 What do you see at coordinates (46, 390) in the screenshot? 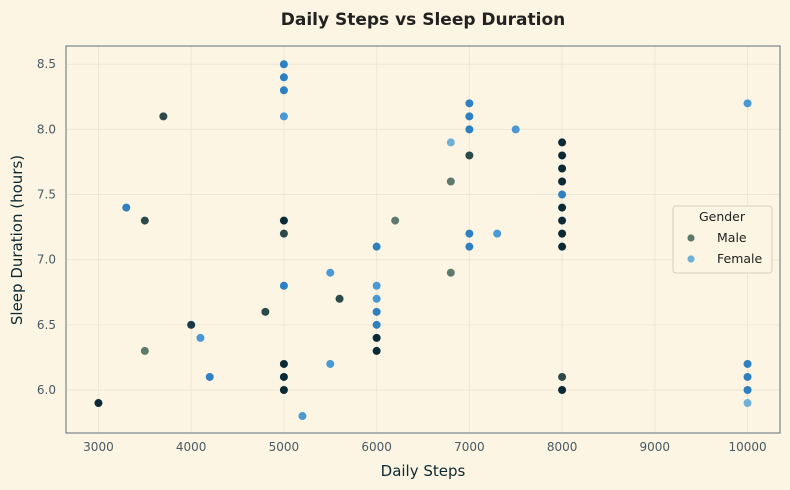
I see `y-tick-label: 6.0` at bounding box center [46, 390].